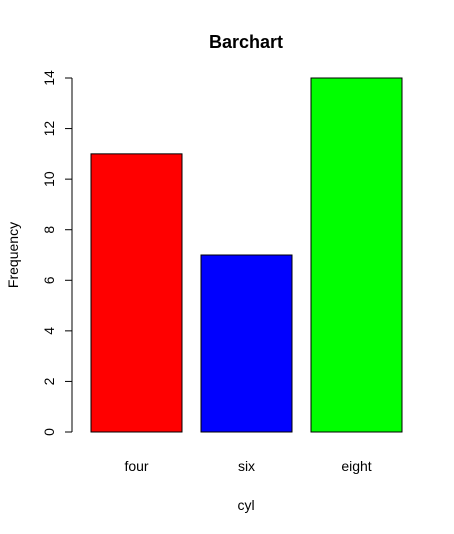 This screenshot has height=534, width=454. Describe the element at coordinates (49, 280) in the screenshot. I see `y-tick-label-6: 6` at that location.